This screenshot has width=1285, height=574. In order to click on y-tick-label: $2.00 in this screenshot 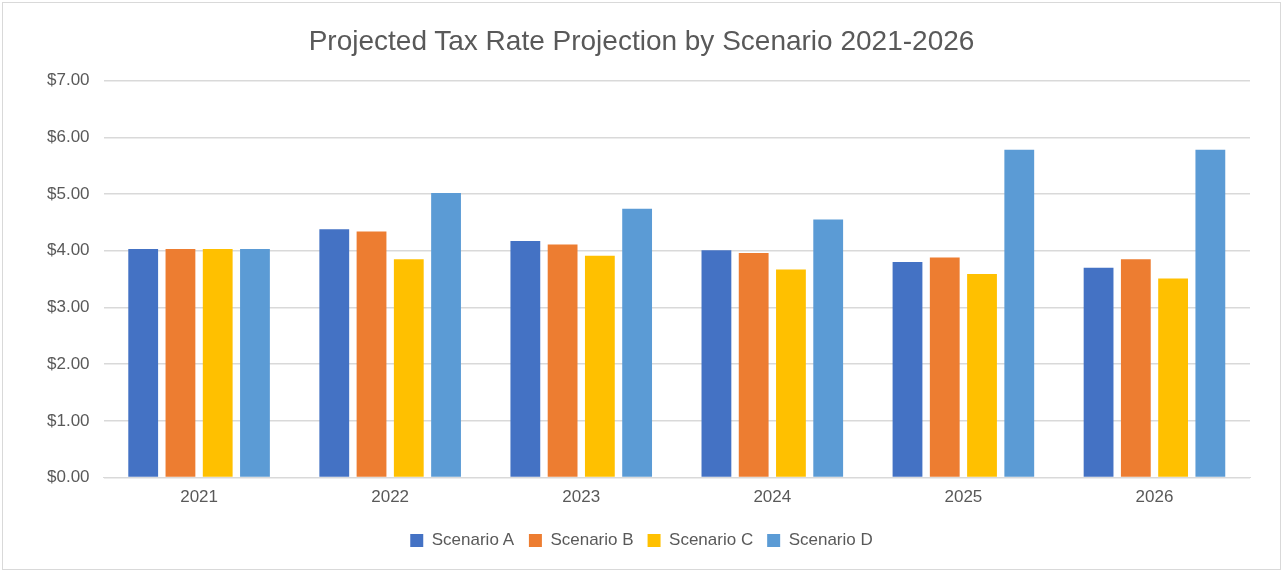, I will do `click(68, 363)`.